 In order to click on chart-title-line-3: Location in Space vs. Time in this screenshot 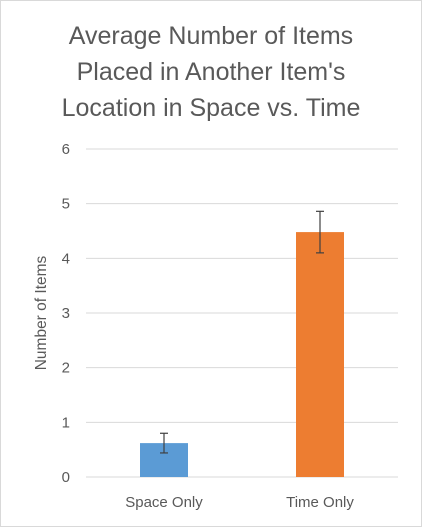, I will do `click(211, 108)`.